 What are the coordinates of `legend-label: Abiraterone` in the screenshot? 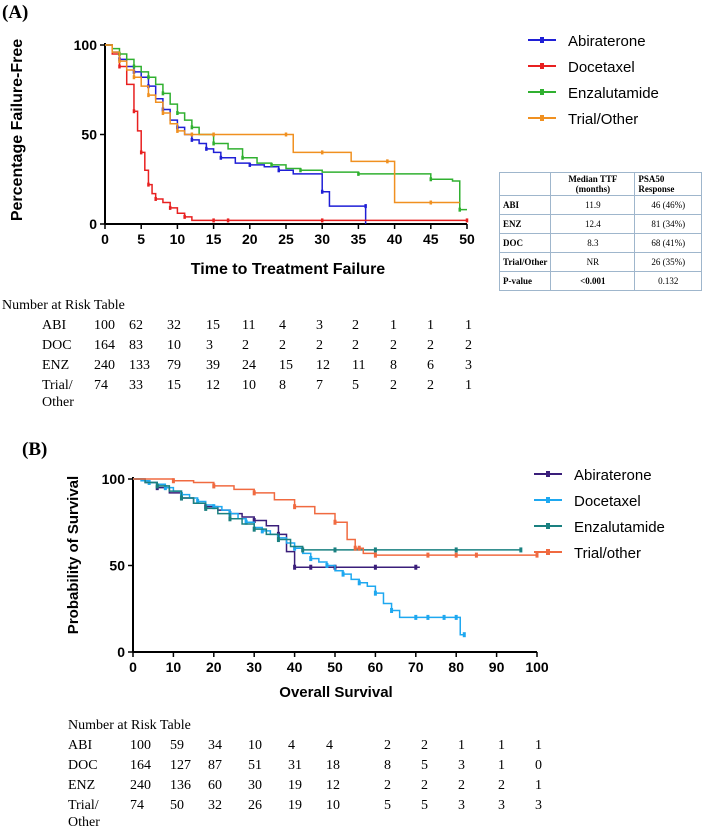 It's located at (607, 41).